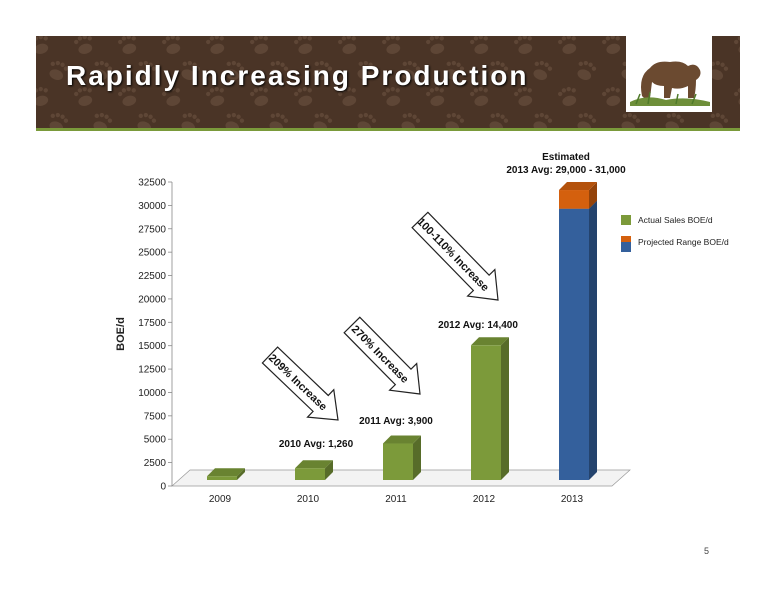  Describe the element at coordinates (163, 487) in the screenshot. I see `y-tick-label: 0` at that location.